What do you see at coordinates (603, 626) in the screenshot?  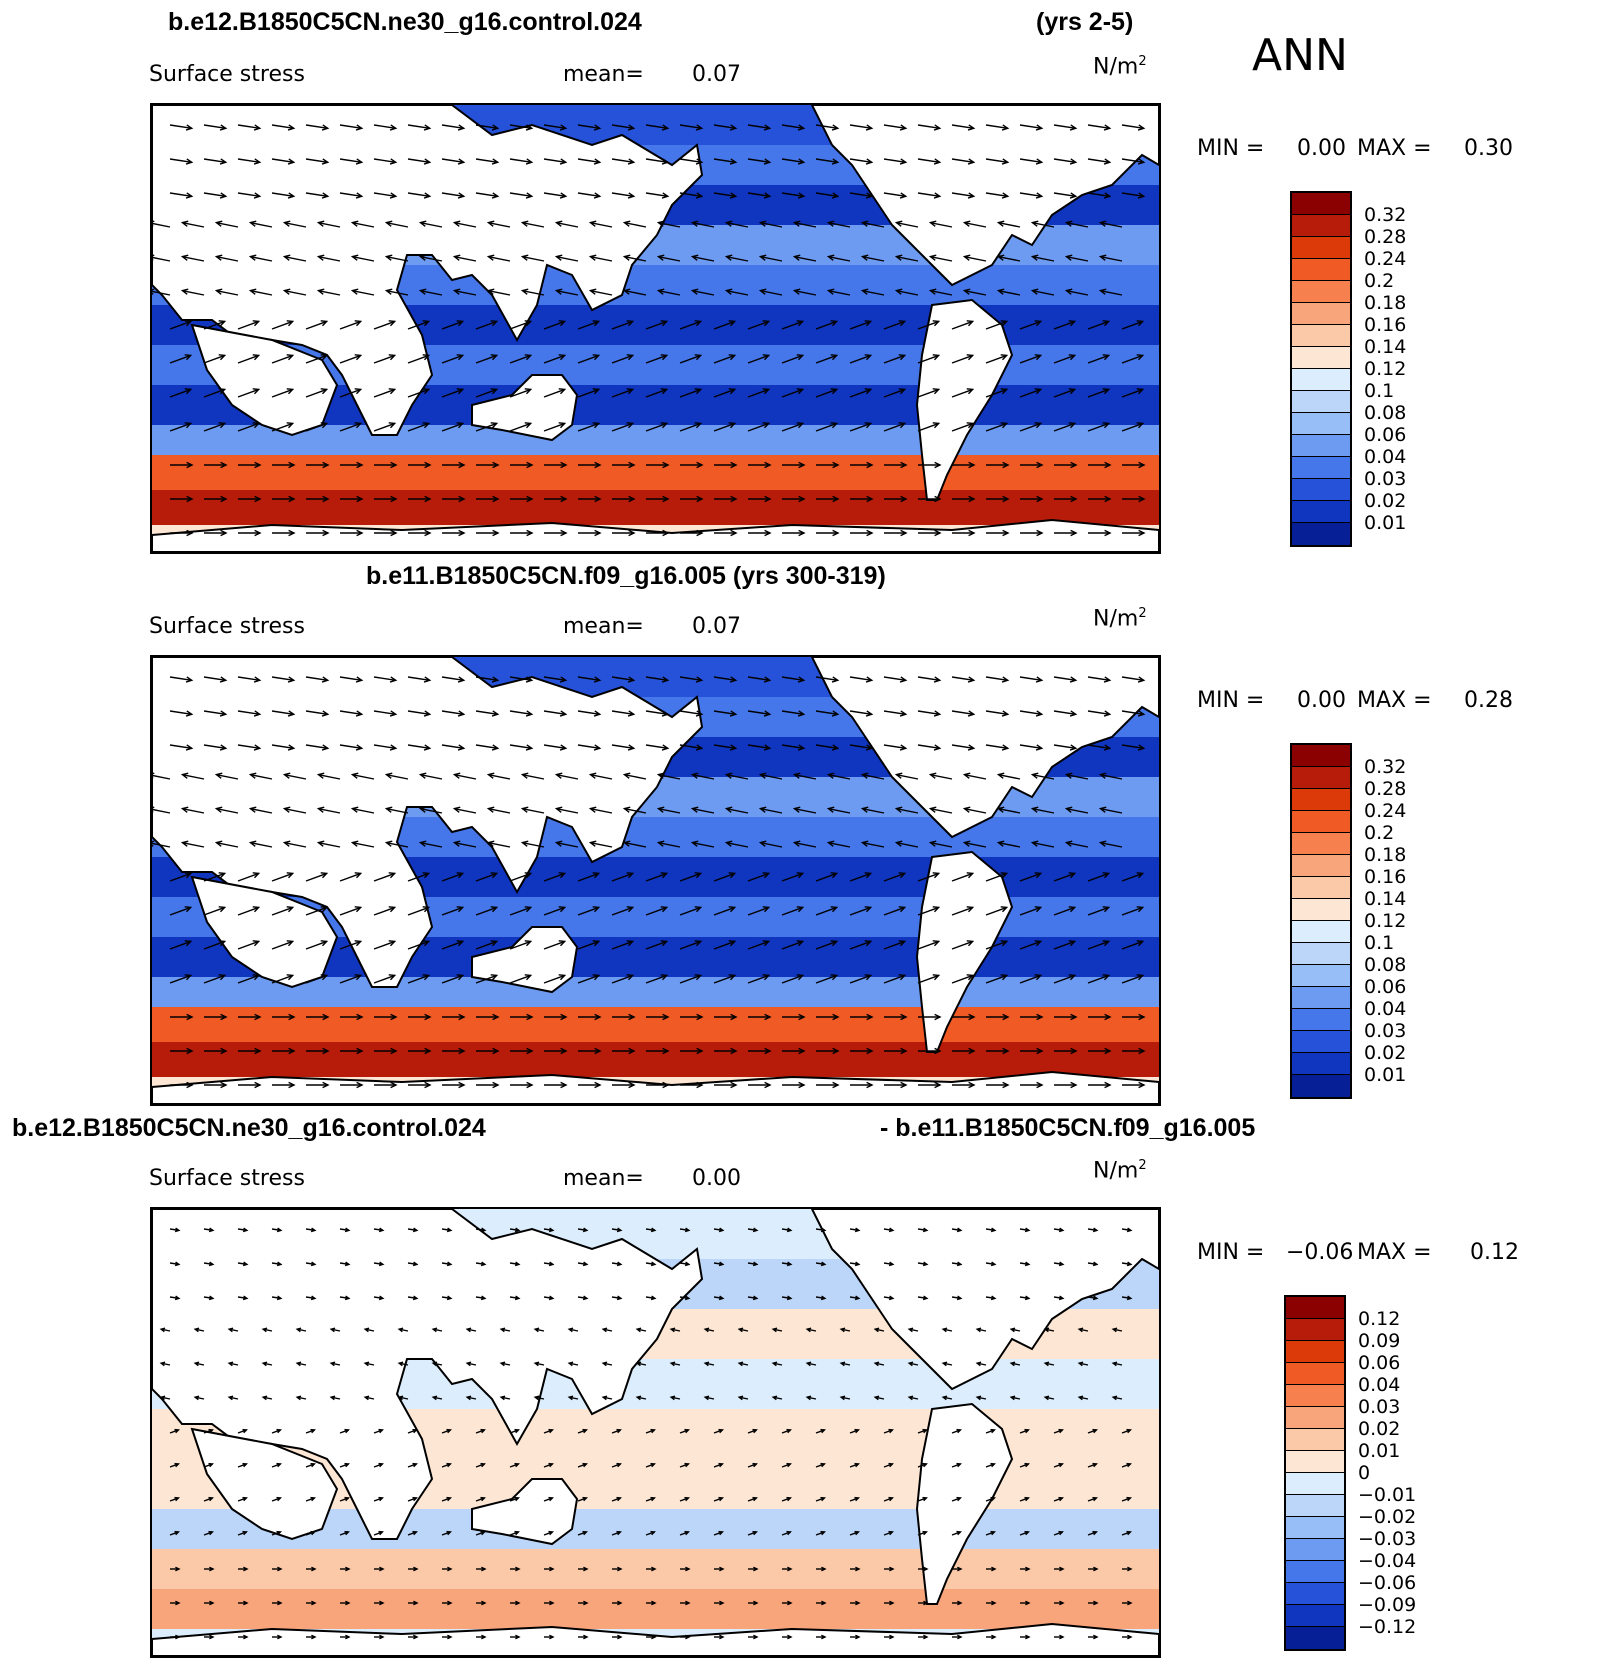 I see `panel2-mean-label: mean=` at bounding box center [603, 626].